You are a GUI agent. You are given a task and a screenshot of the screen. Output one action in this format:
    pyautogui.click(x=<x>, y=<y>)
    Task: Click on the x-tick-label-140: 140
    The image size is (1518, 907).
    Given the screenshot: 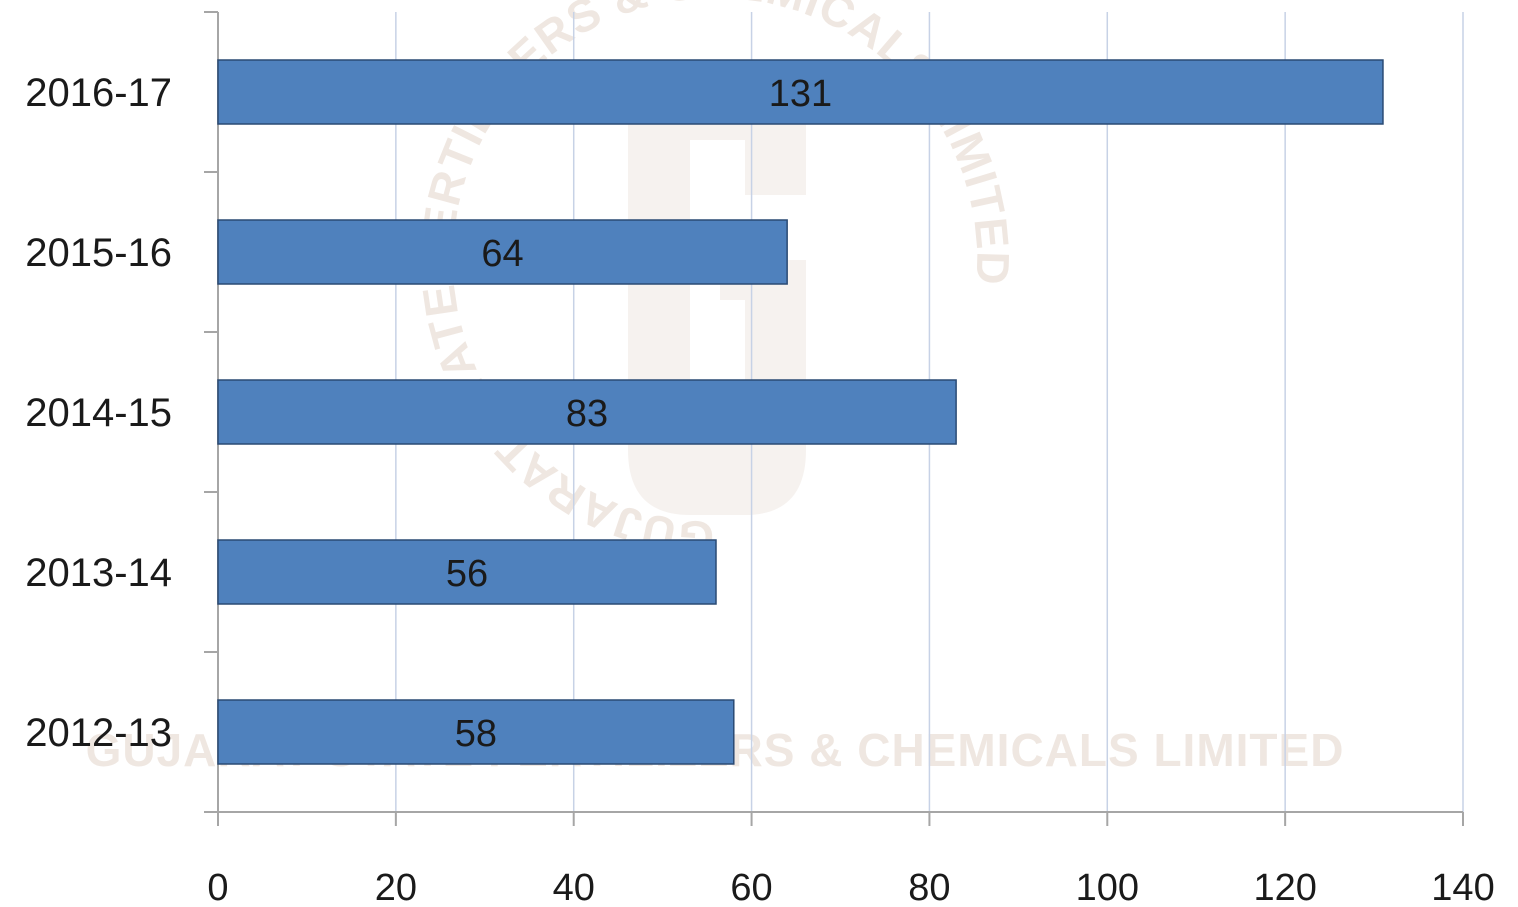 What is the action you would take?
    pyautogui.click(x=1462, y=887)
    